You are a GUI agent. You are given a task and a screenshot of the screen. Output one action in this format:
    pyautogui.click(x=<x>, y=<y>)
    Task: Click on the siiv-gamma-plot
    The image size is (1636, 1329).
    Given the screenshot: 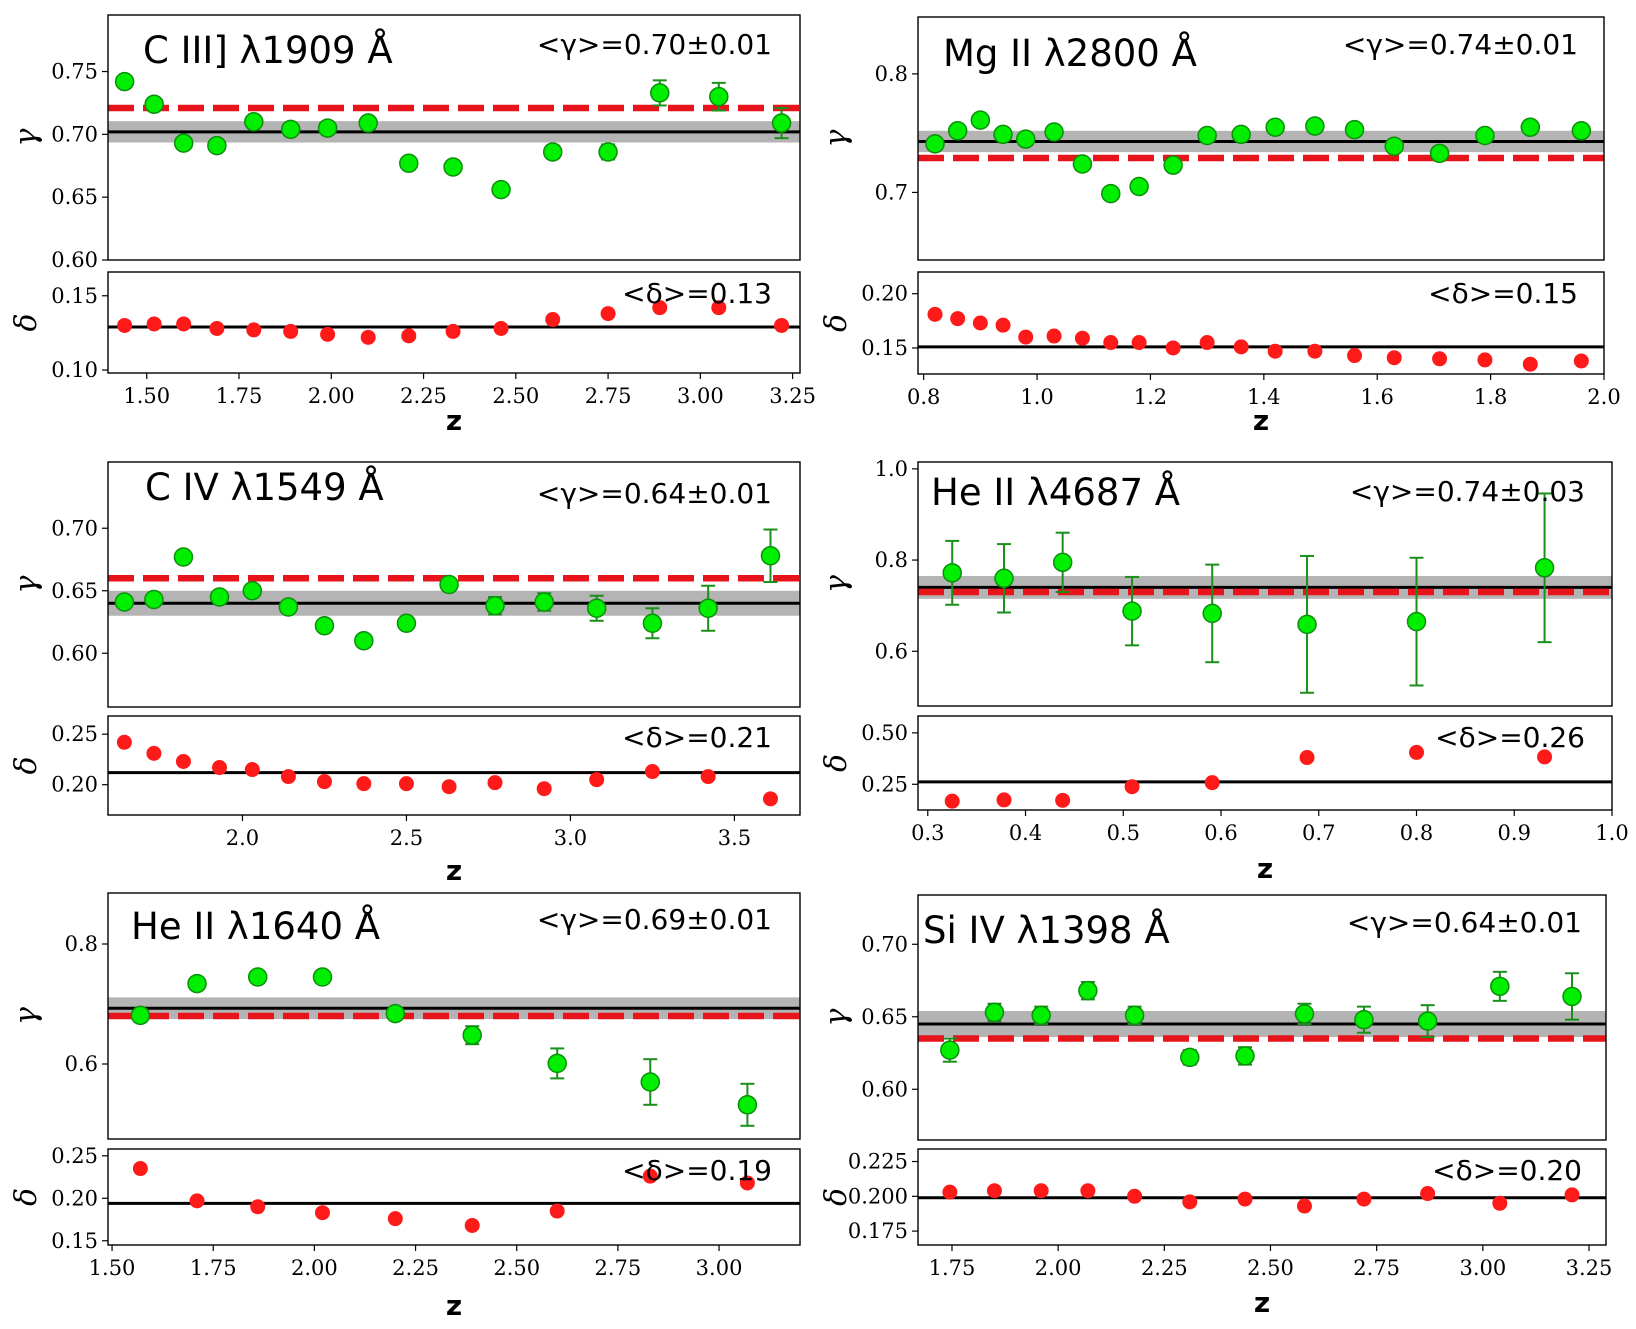 What is the action you would take?
    pyautogui.click(x=1262, y=1019)
    